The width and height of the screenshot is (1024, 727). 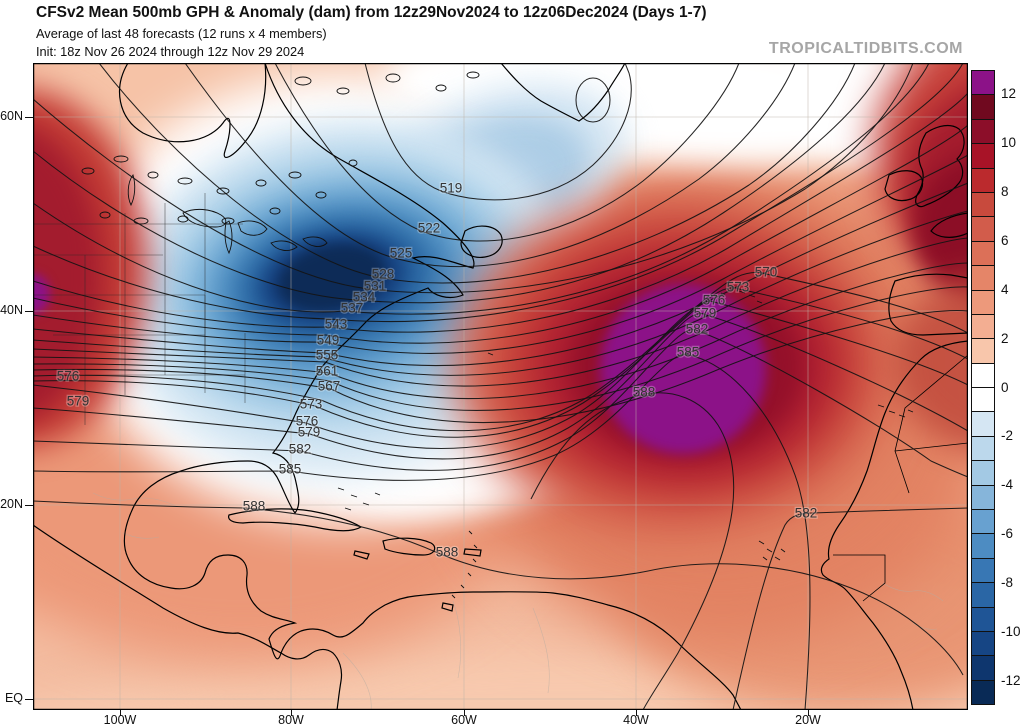 I want to click on contour-label: 519, so click(x=451, y=188).